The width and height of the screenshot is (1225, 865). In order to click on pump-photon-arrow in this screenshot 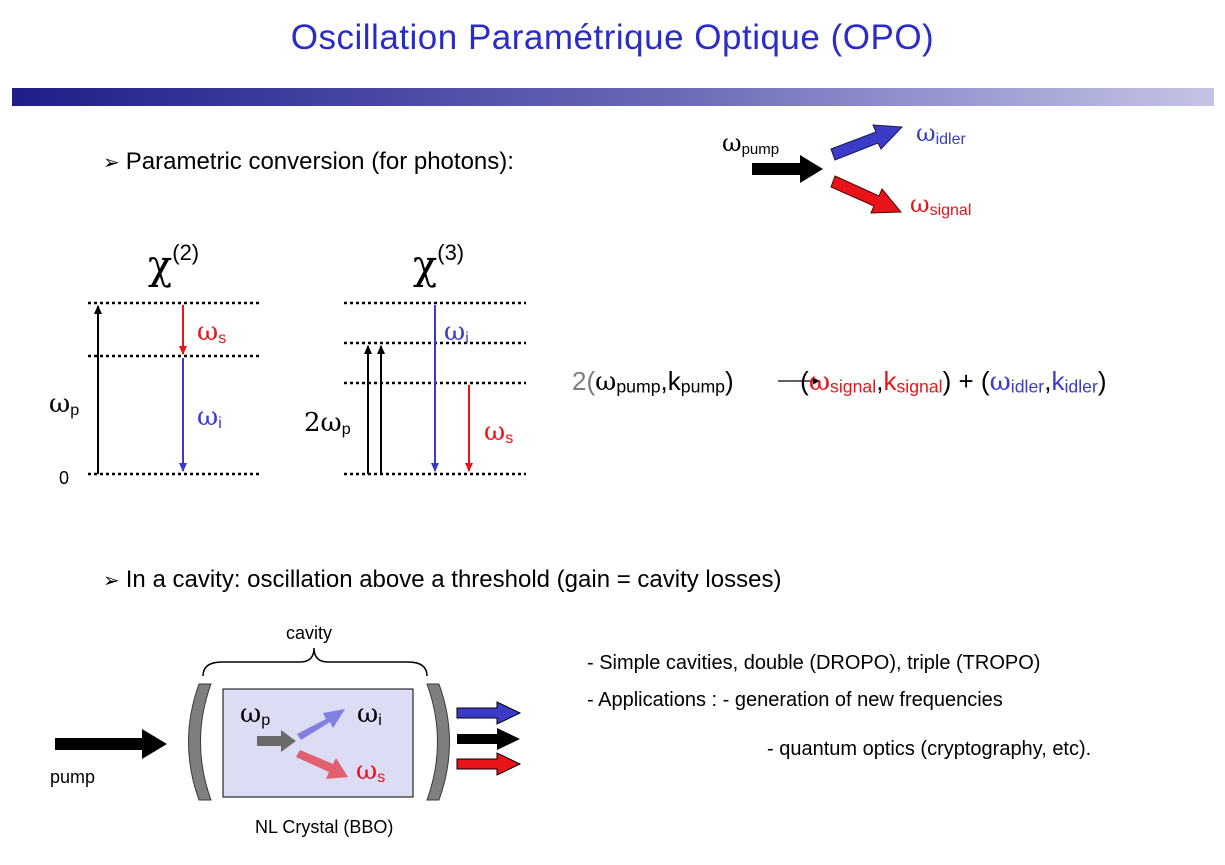, I will do `click(787, 169)`.